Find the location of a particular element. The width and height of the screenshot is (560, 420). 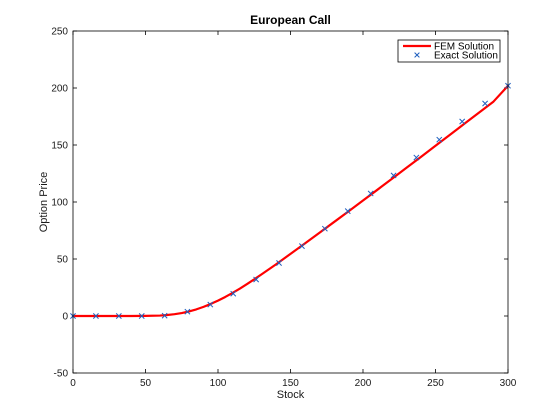

legend-entry-label: FEM Solution is located at coordinates (464, 47).